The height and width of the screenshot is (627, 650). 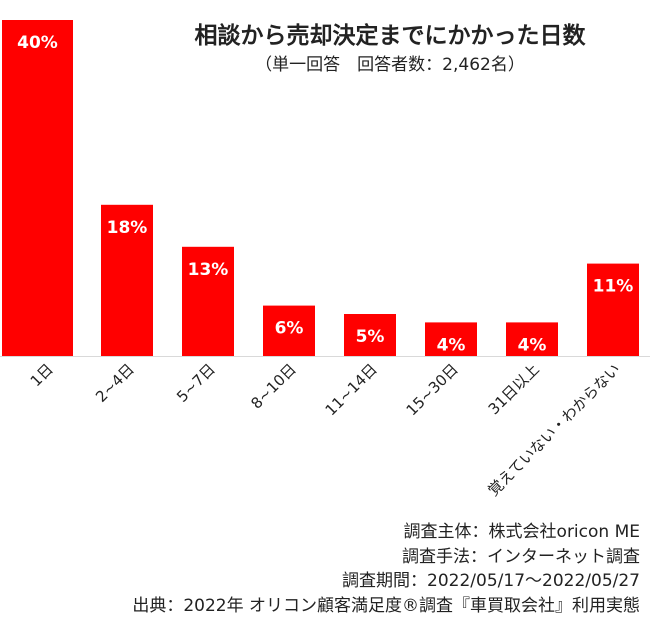 I want to click on x-tick-label: 2~4日, so click(x=115, y=383).